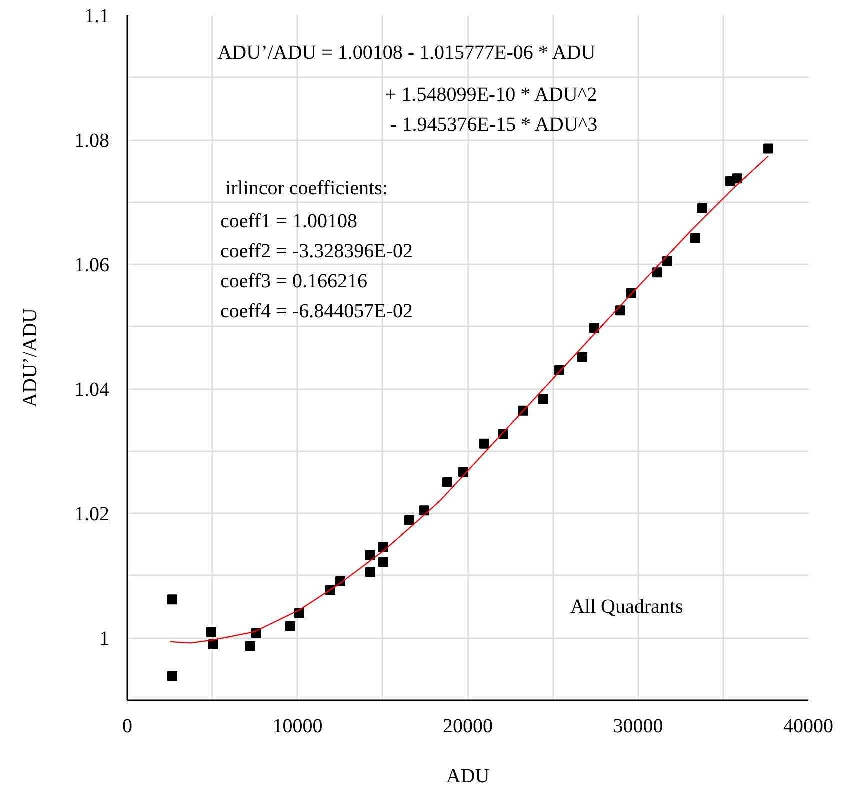  What do you see at coordinates (92, 515) in the screenshot?
I see `y-tick-label: 1.02` at bounding box center [92, 515].